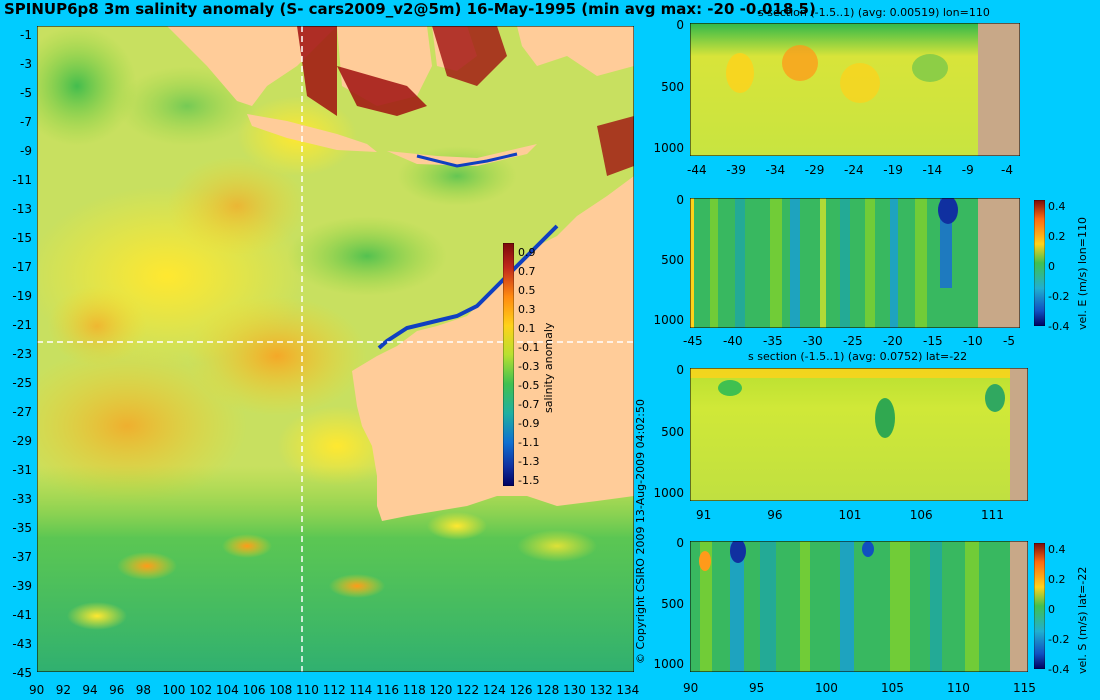  What do you see at coordinates (1039, 263) in the screenshot?
I see `panel2-colorbar` at bounding box center [1039, 263].